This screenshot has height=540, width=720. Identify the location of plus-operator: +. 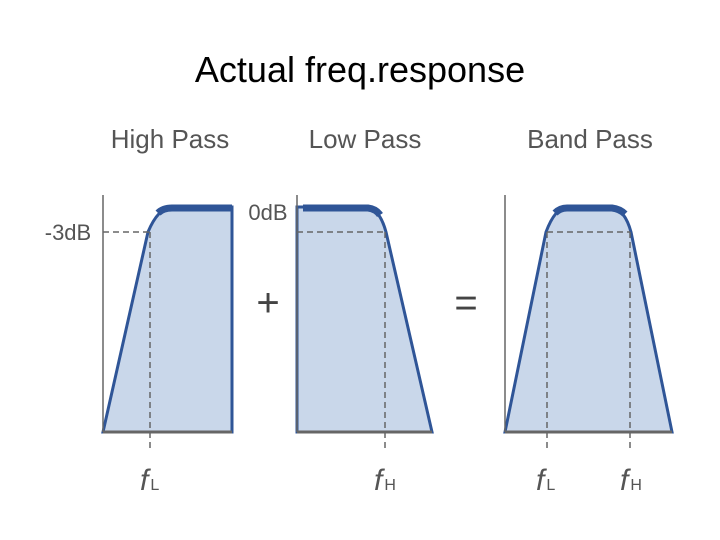
(267, 303).